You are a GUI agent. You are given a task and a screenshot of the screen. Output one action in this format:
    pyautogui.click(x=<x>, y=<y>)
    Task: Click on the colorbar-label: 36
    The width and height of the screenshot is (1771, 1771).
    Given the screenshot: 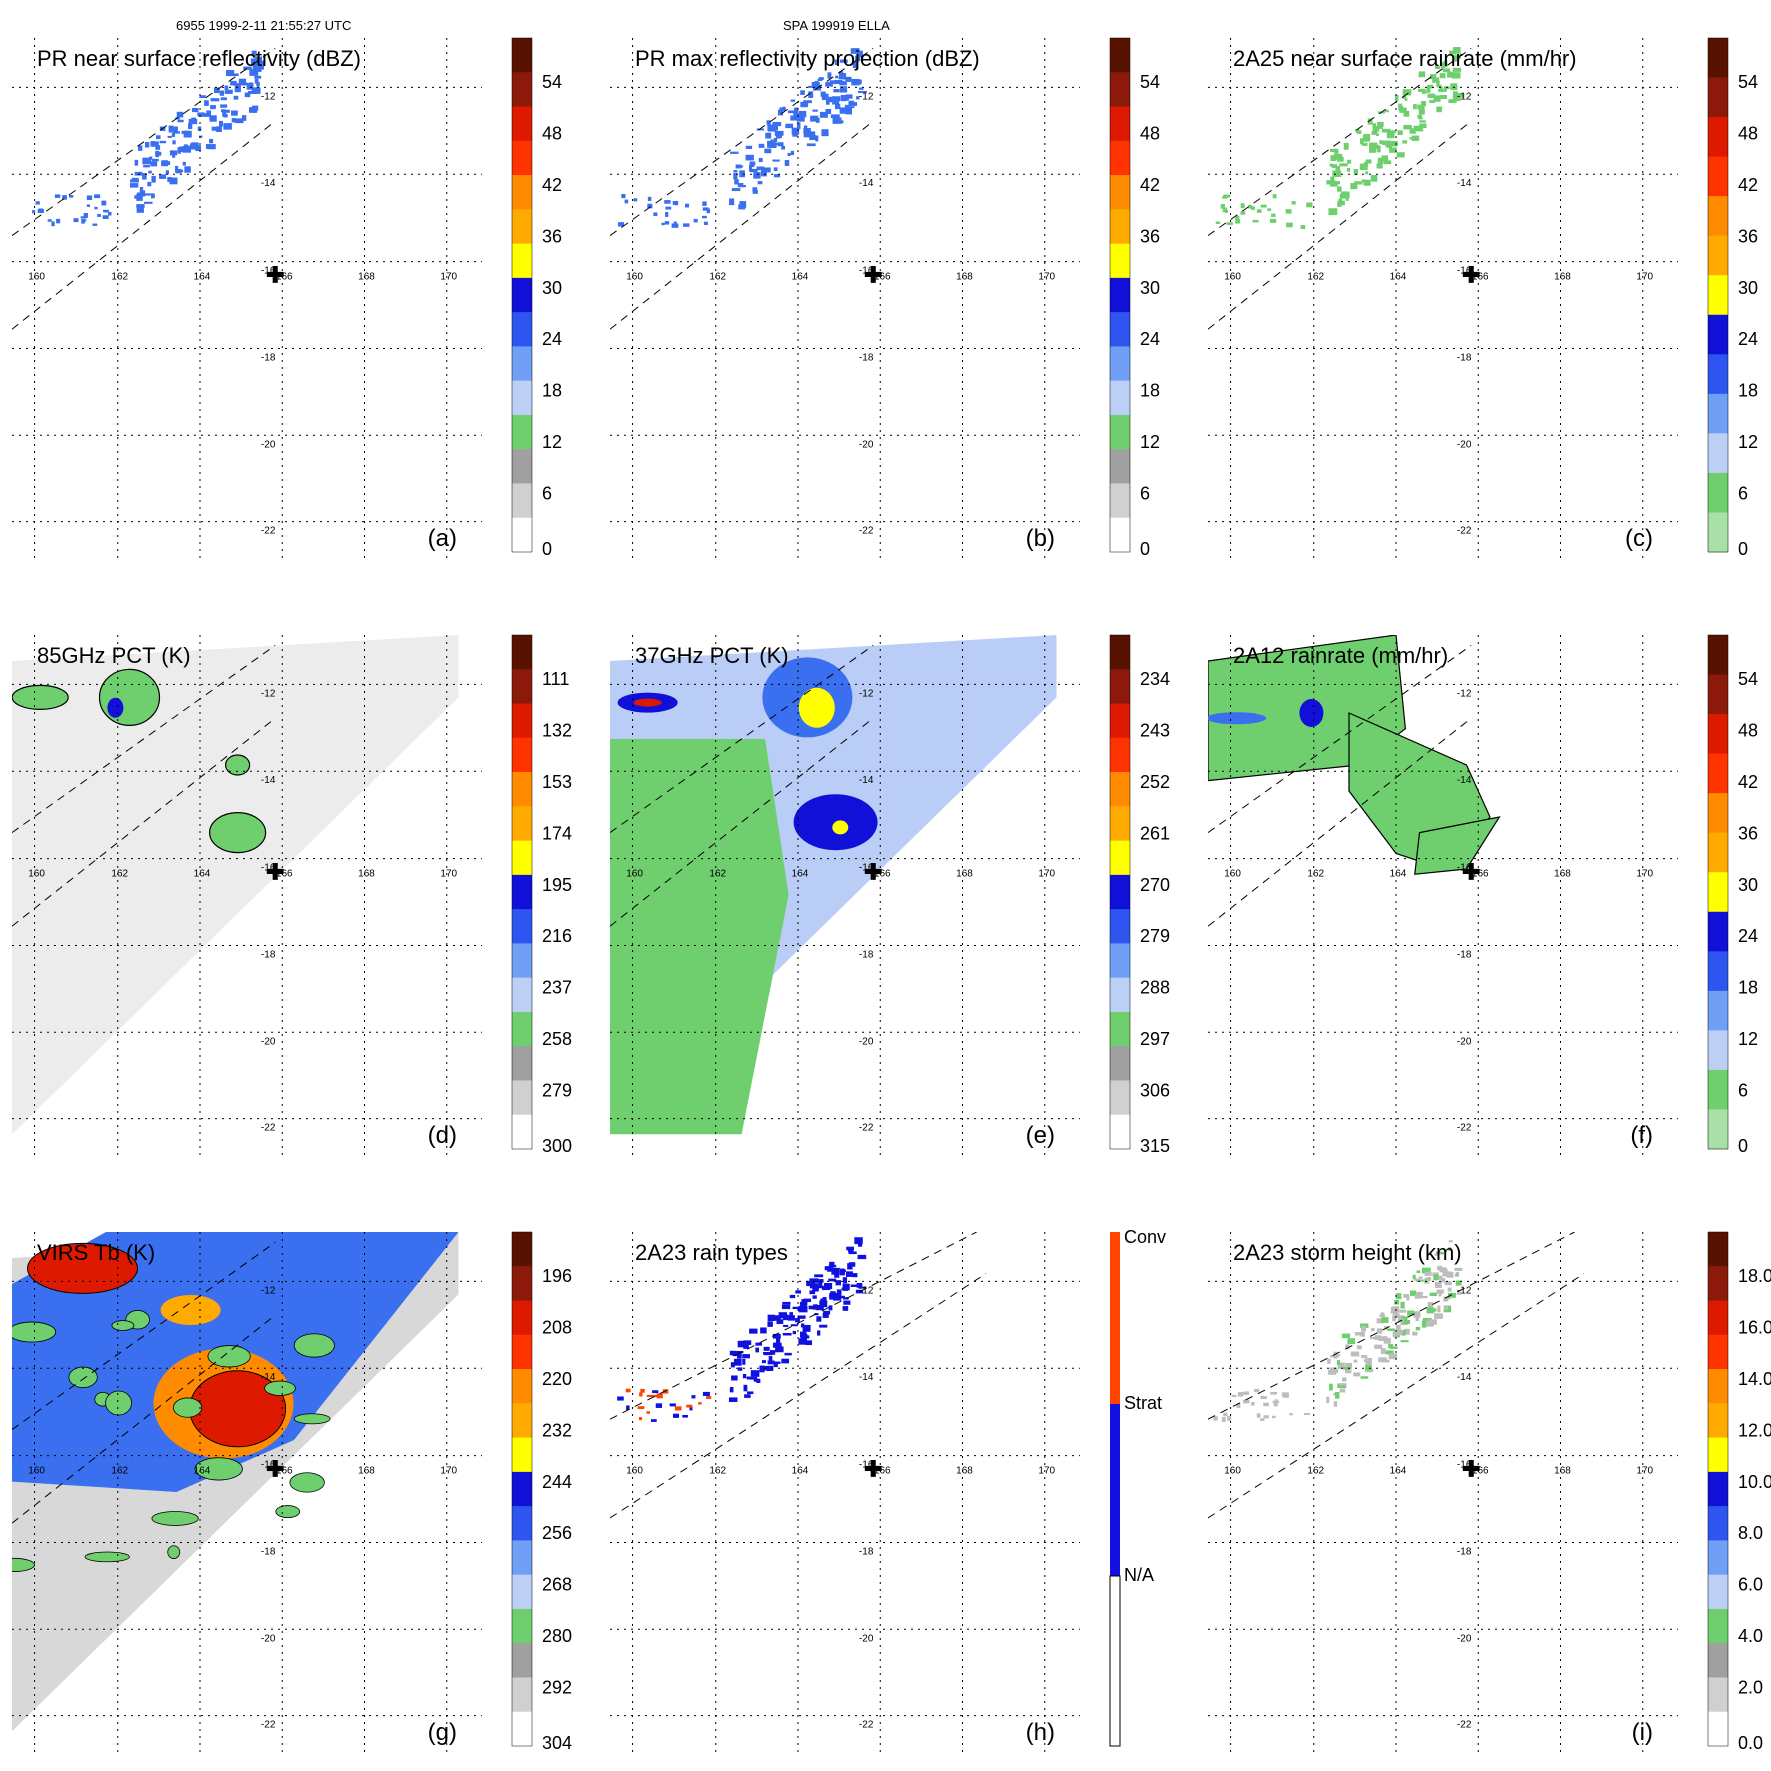 What is the action you would take?
    pyautogui.click(x=1748, y=833)
    